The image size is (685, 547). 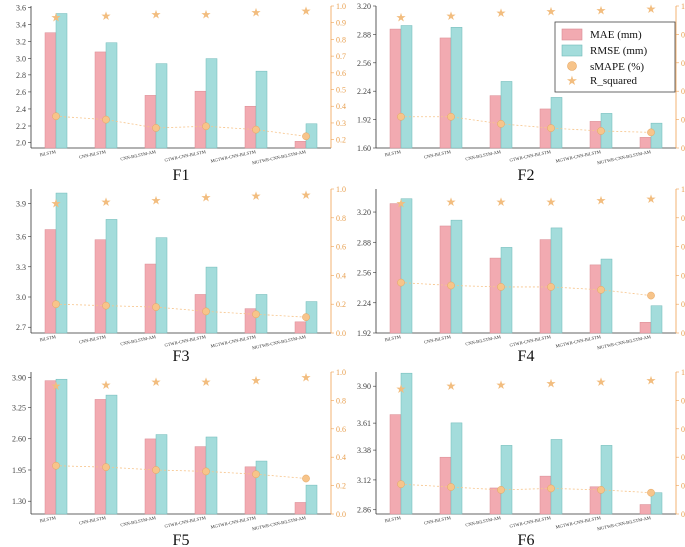 I want to click on y-tick-label: 1.95, so click(x=19, y=470).